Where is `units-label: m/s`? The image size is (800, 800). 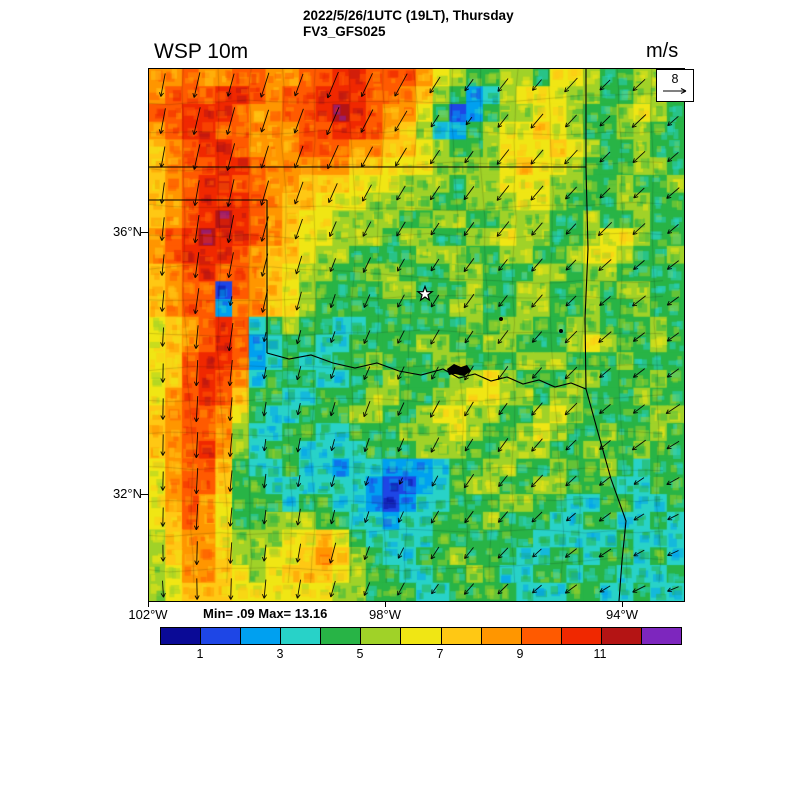
units-label: m/s is located at coordinates (662, 51).